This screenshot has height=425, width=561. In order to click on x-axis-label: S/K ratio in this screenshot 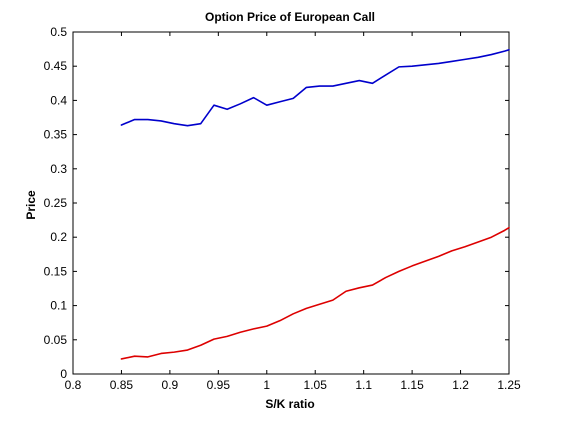, I will do `click(289, 404)`.